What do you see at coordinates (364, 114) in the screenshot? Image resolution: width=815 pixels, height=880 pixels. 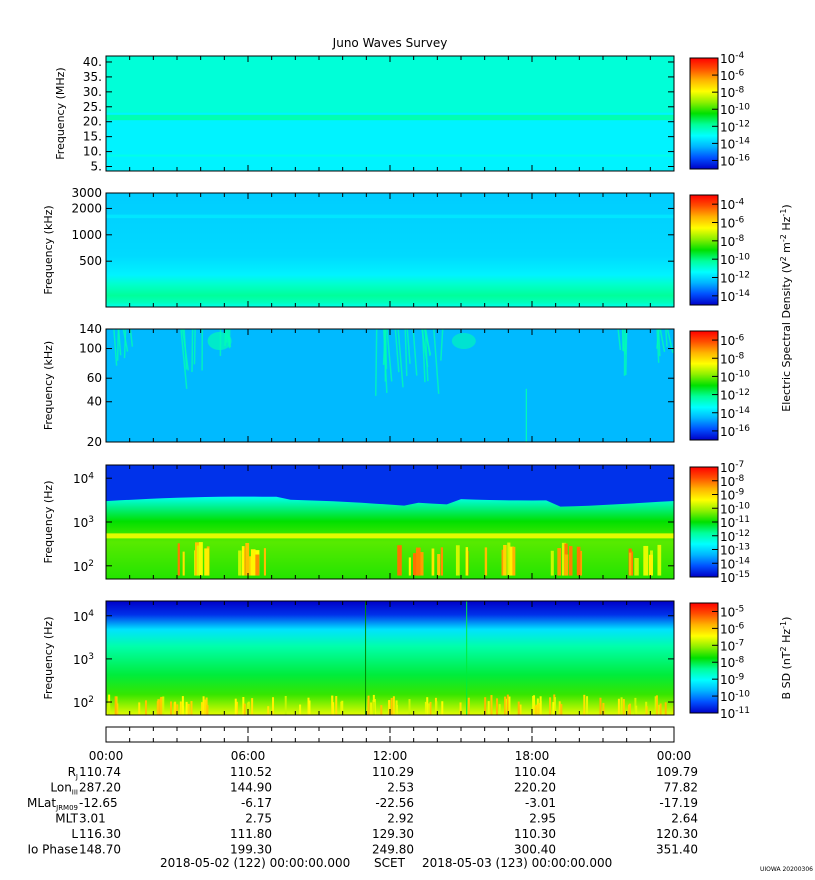 I see `spectrogram-panel-1: 5.10.15.20.25.30.35.40. Frequency (MHz)` at bounding box center [364, 114].